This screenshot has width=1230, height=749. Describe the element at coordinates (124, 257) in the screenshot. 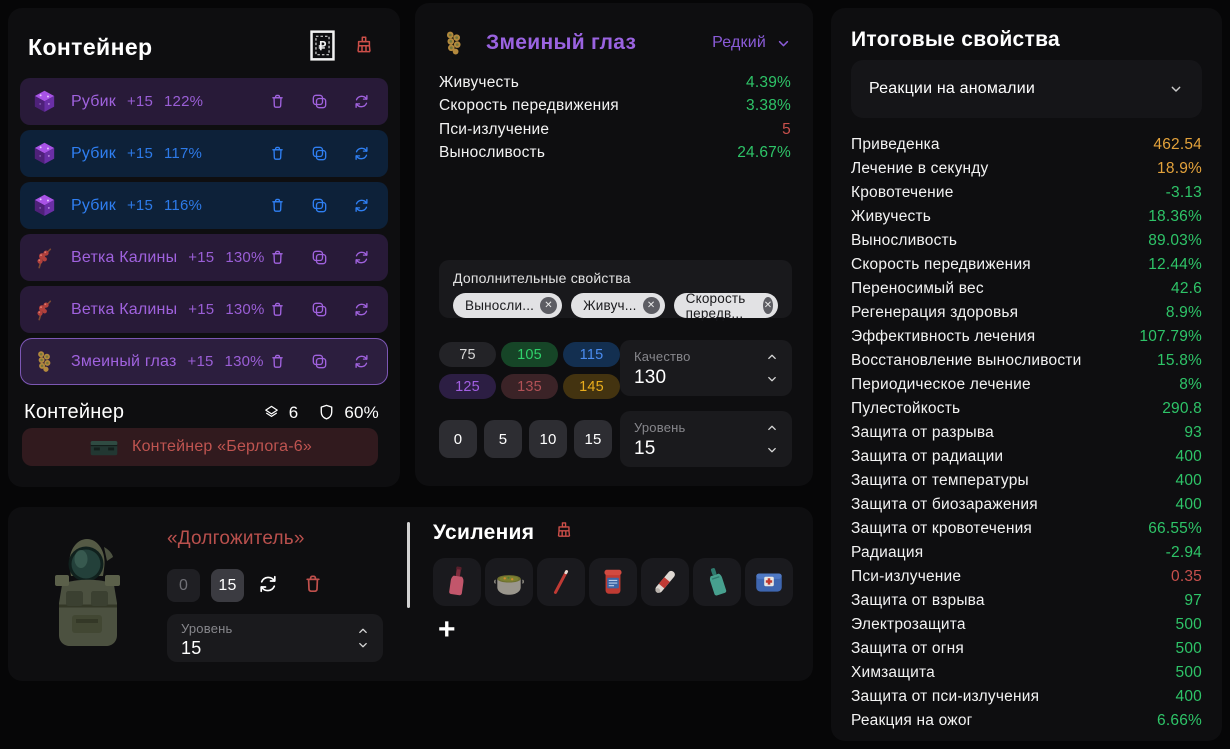

I see `item-name: Ветка Калины` at that location.